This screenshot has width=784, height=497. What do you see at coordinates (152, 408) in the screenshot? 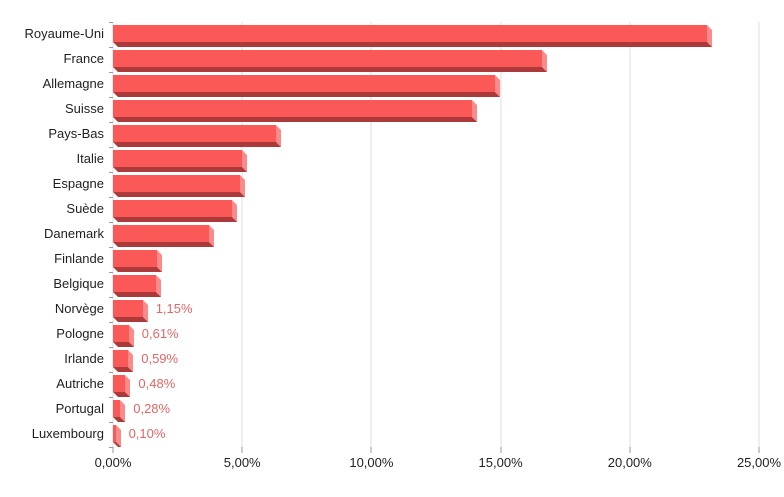
I see `value-label: 0,28%` at bounding box center [152, 408].